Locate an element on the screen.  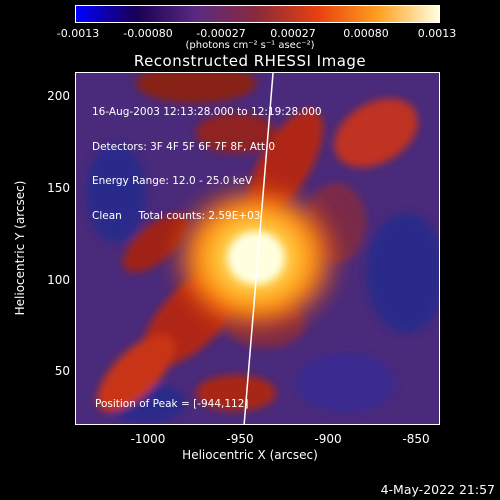
y-tick-label: 200 is located at coordinates (58, 96).